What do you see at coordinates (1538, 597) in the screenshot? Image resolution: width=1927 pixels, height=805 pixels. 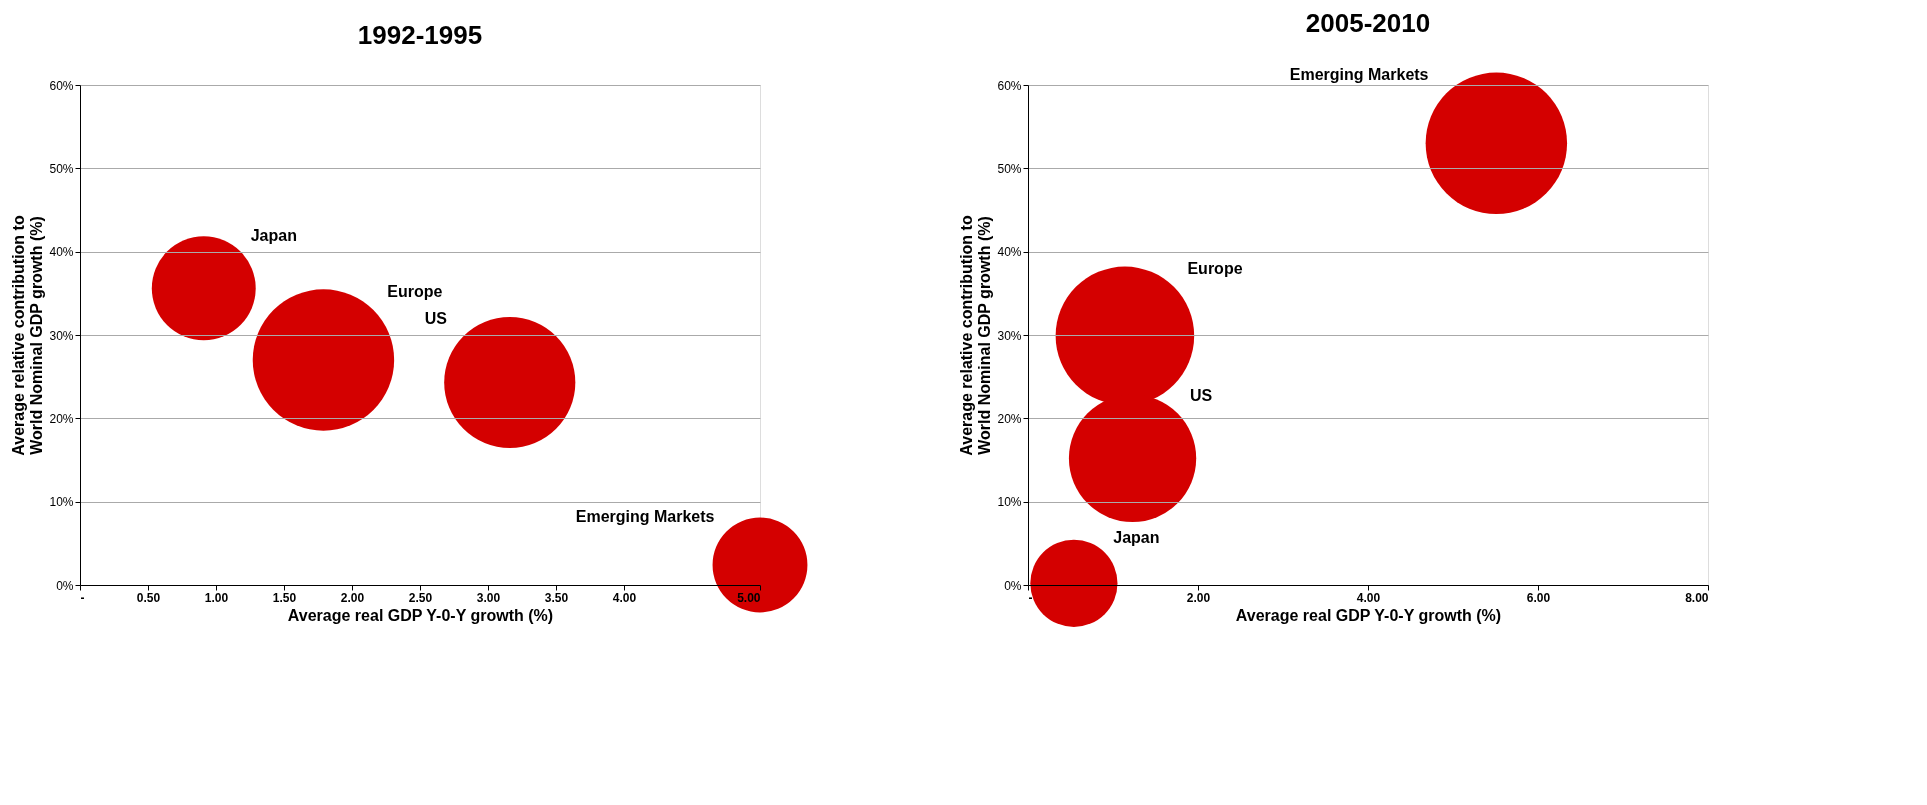 I see `x-tick-label: 6.00` at bounding box center [1538, 597].